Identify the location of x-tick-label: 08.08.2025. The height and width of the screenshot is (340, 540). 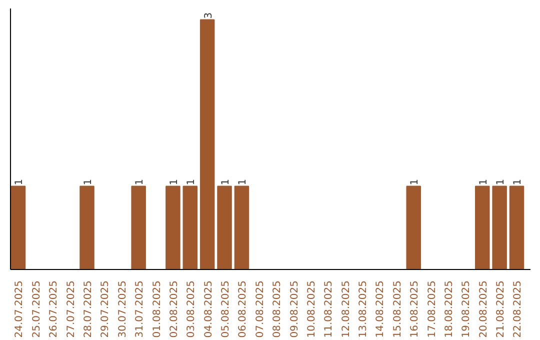
(278, 309).